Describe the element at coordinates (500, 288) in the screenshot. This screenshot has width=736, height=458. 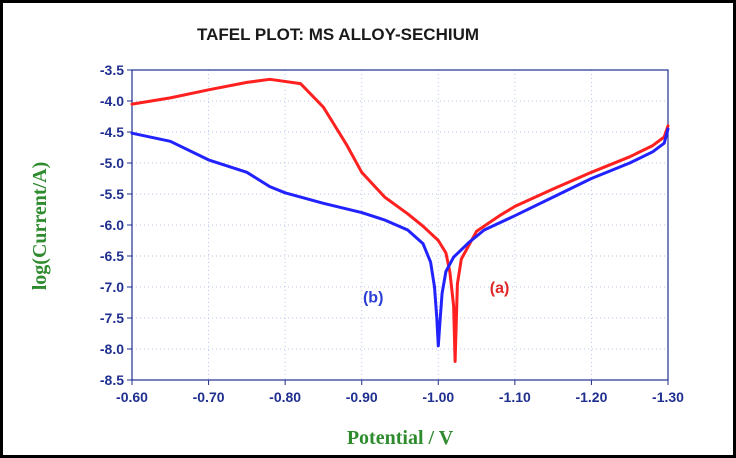
I see `series-annotation: (a)` at that location.